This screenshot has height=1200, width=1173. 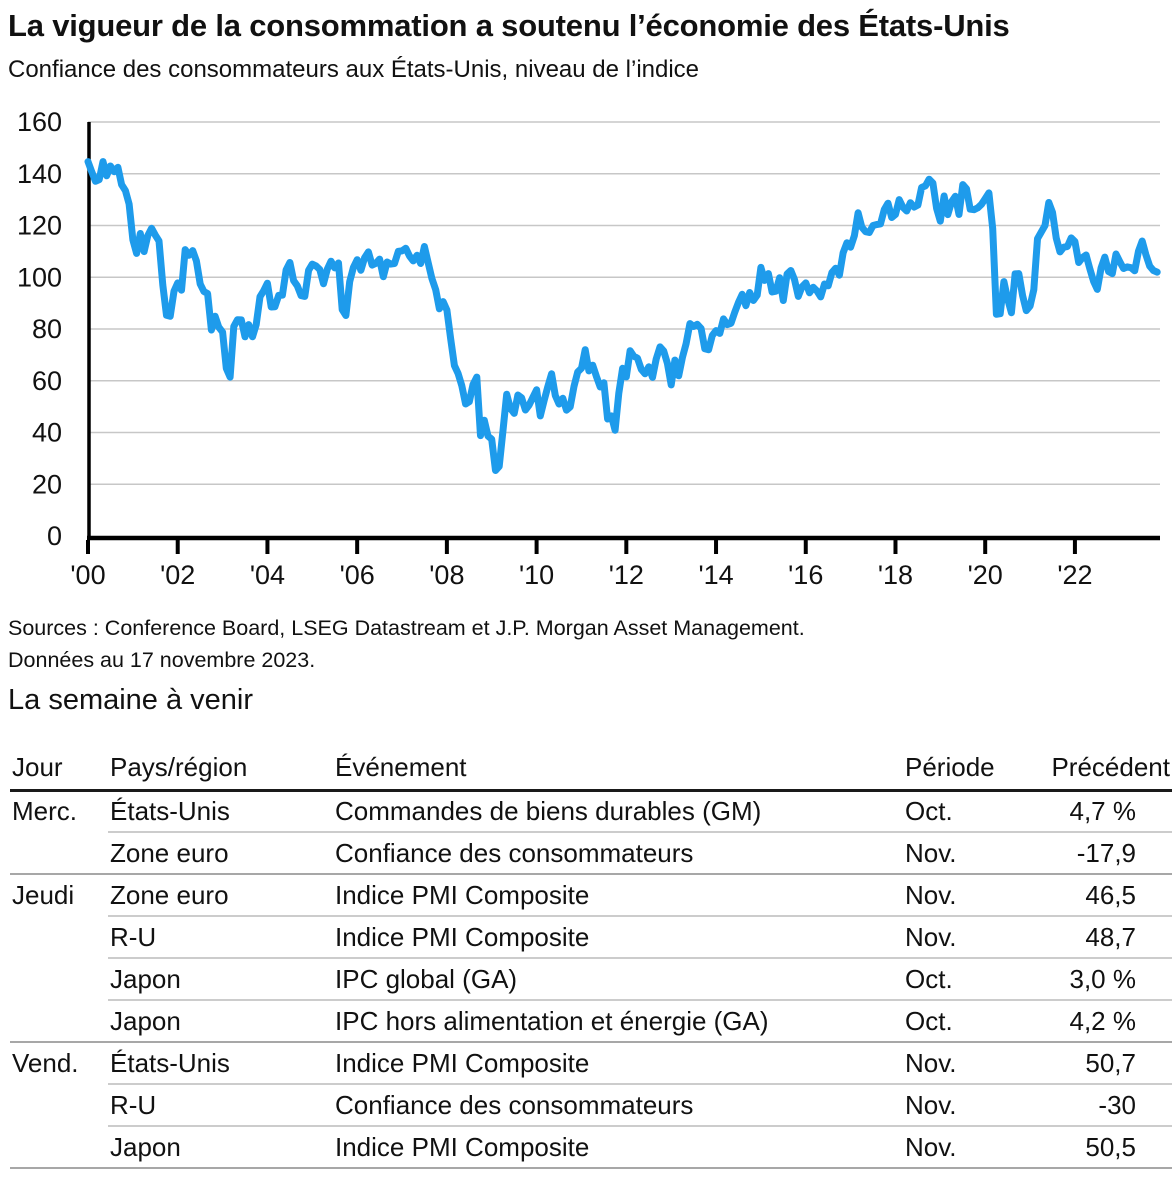 What do you see at coordinates (985, 575) in the screenshot?
I see `x-axis-tick-label: '20` at bounding box center [985, 575].